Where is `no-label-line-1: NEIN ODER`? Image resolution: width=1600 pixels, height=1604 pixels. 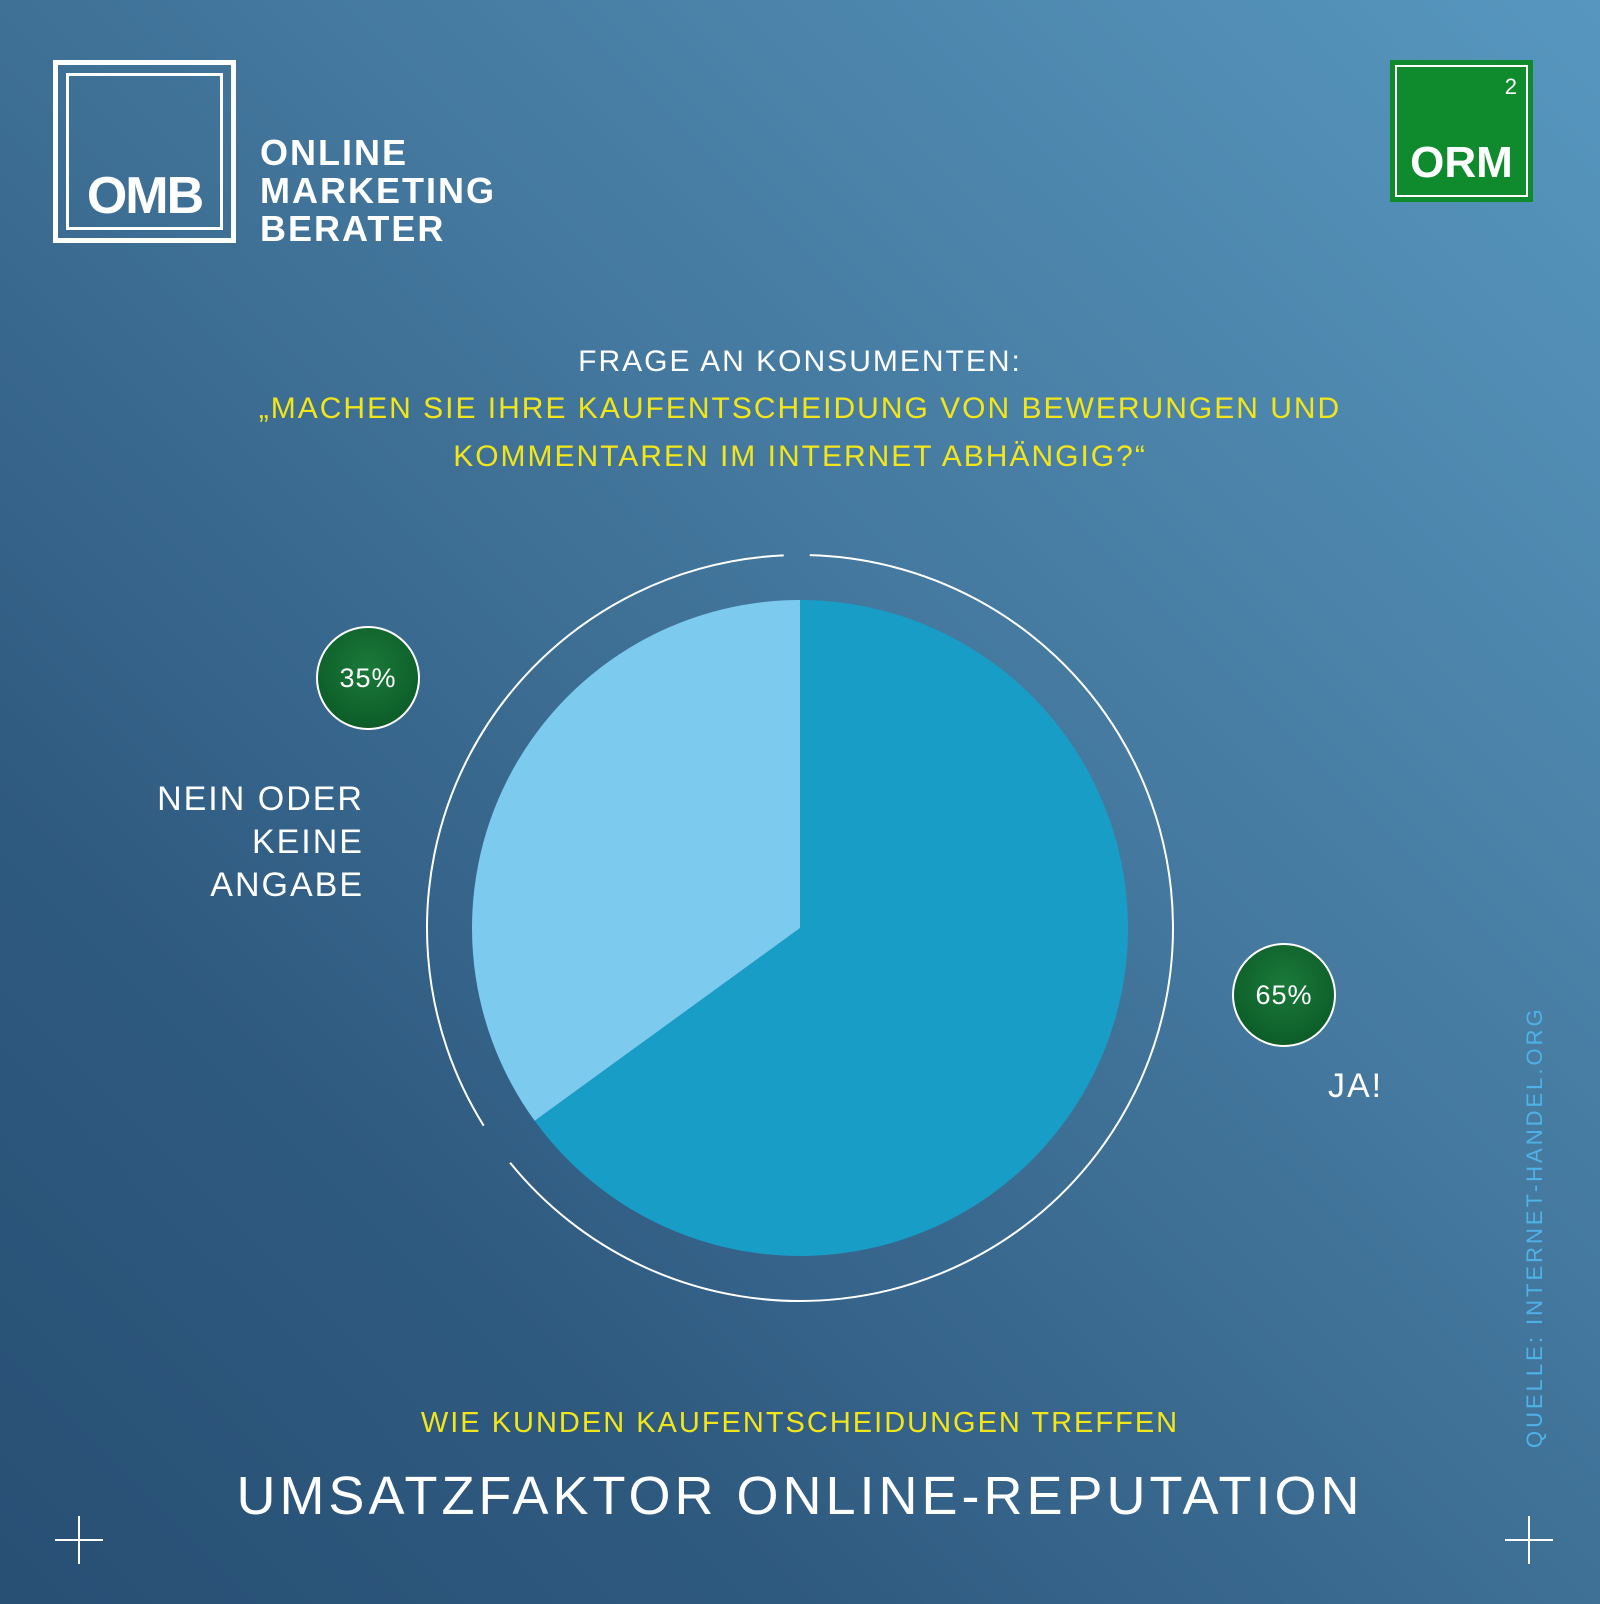 no-label-line-1: NEIN ODER is located at coordinates (260, 799).